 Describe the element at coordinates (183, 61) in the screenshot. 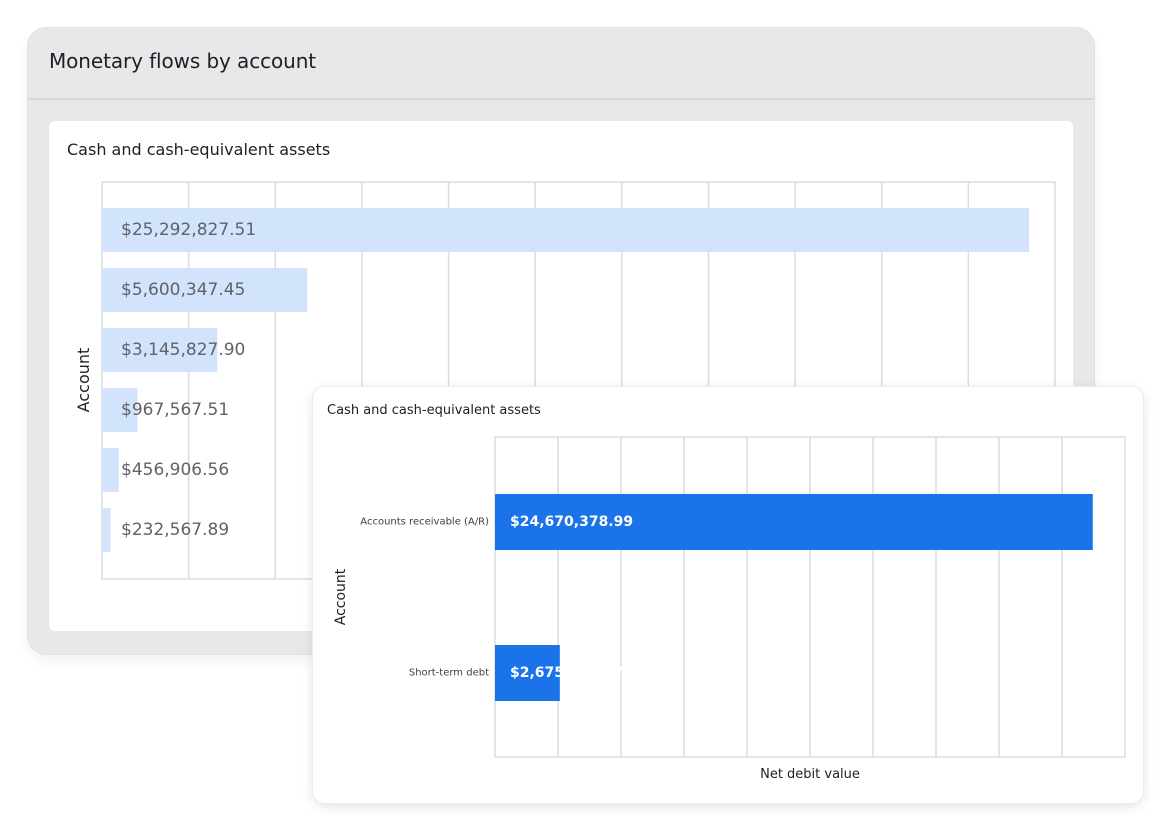

I see `window-title: Monetary flows by account` at that location.